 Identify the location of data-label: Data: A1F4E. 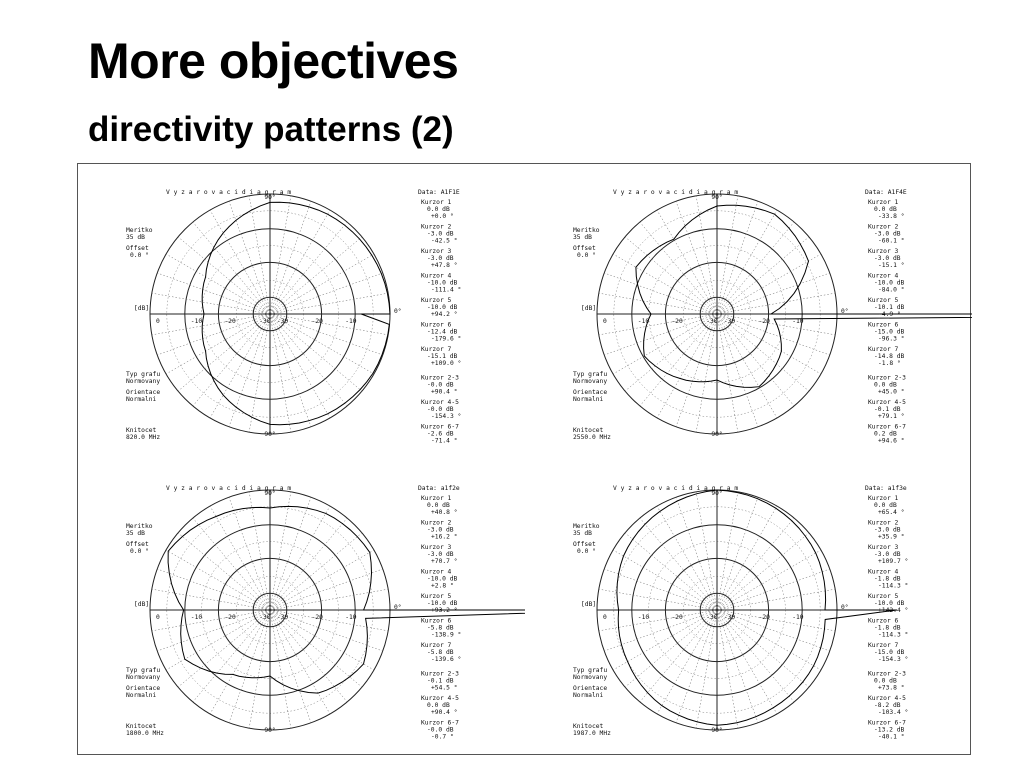
(886, 192).